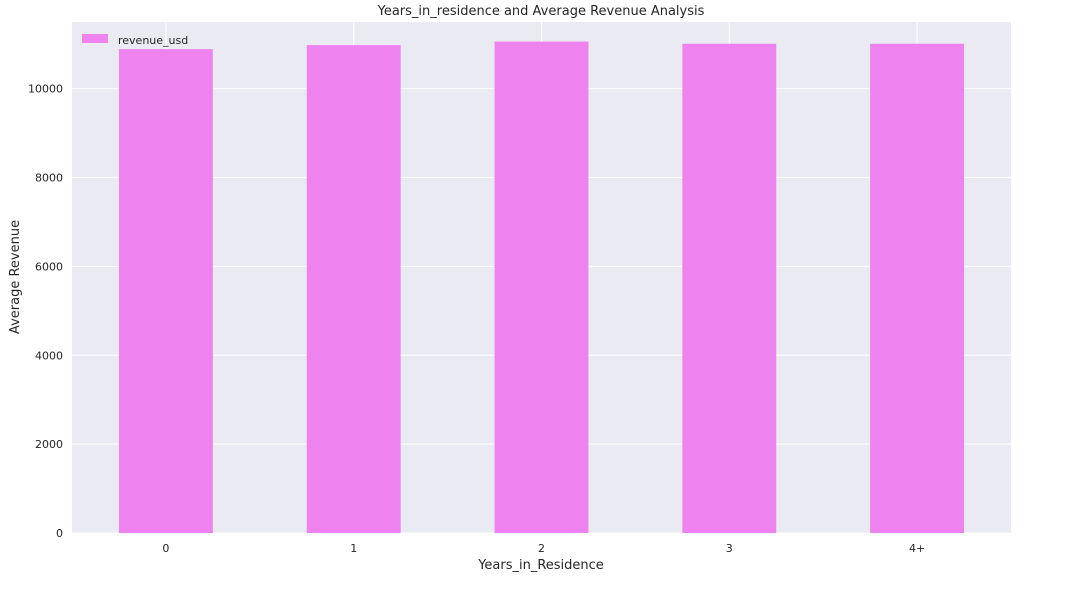 Image resolution: width=1083 pixels, height=603 pixels. I want to click on x-tick-label: 2, so click(541, 548).